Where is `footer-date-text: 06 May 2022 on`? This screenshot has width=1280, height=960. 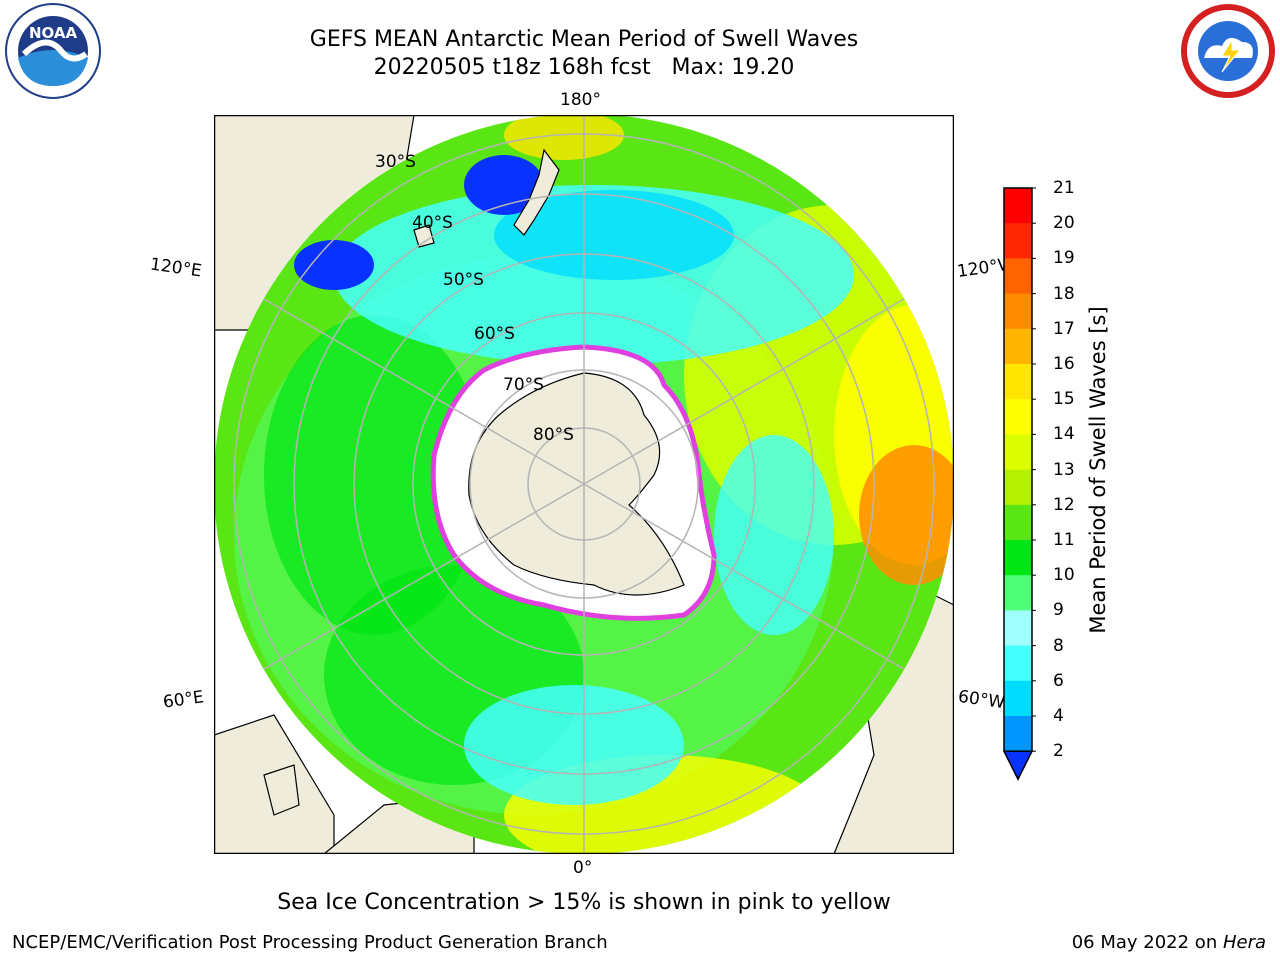 footer-date-text: 06 May 2022 on is located at coordinates (1147, 942).